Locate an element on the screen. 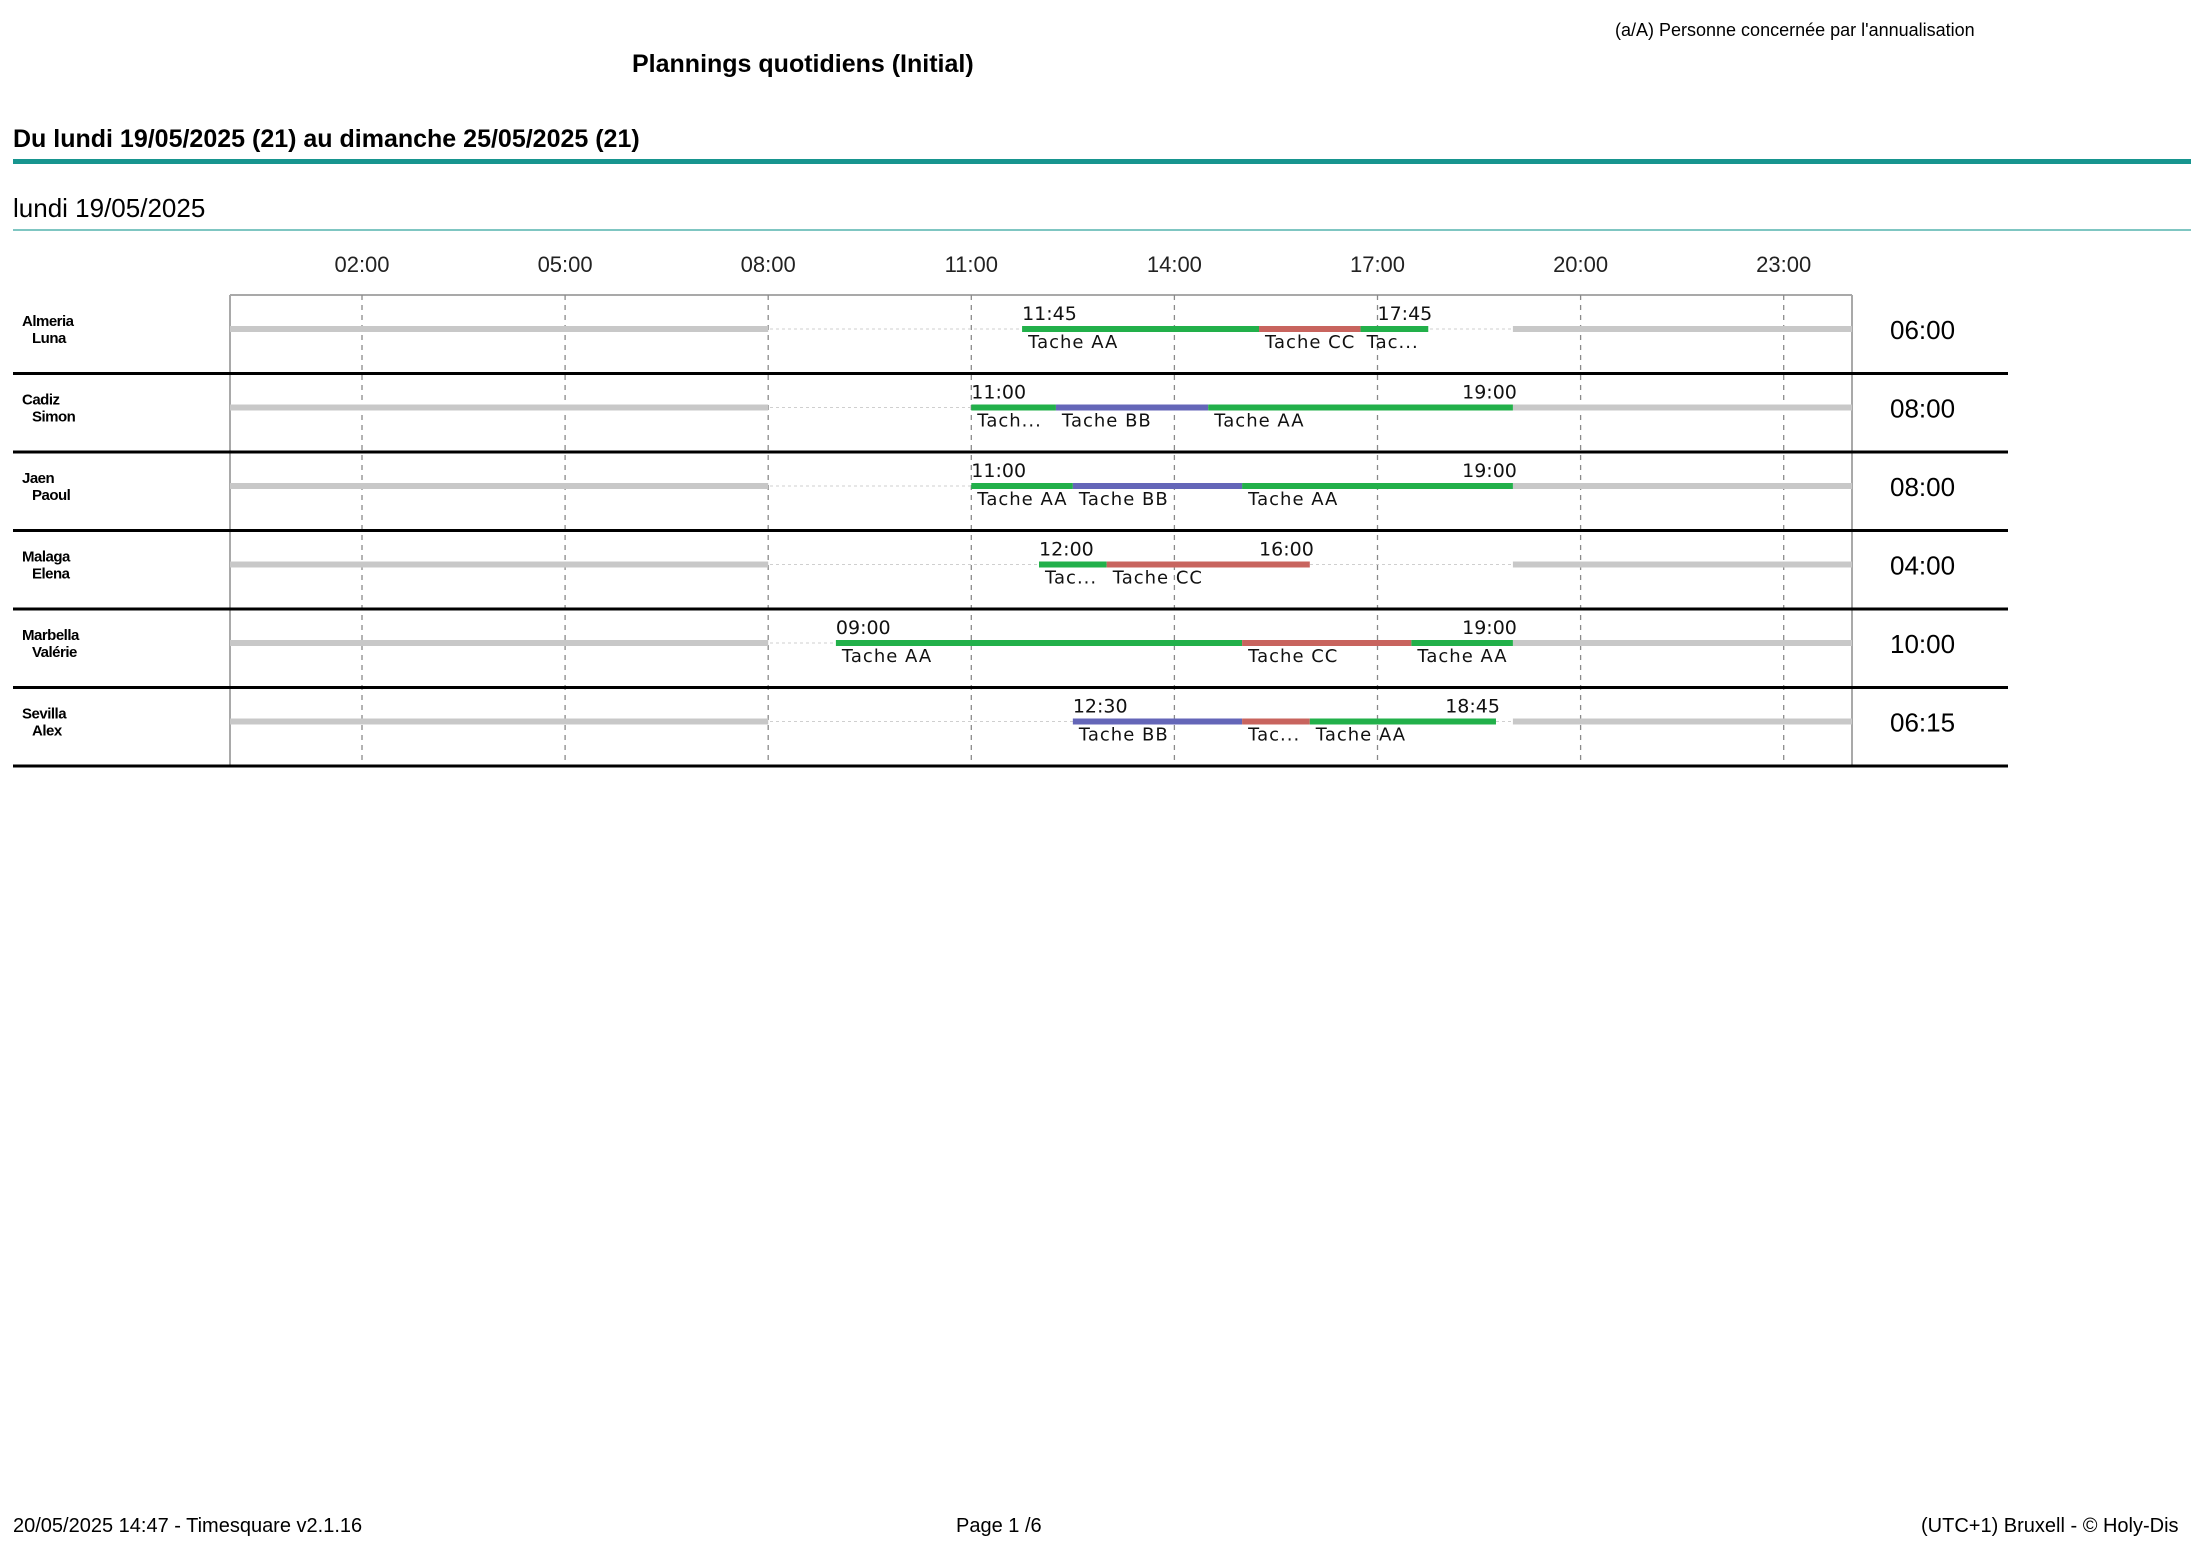 This screenshot has width=2203, height=1557. footer-page-number: Page 1 /6 is located at coordinates (999, 1526).